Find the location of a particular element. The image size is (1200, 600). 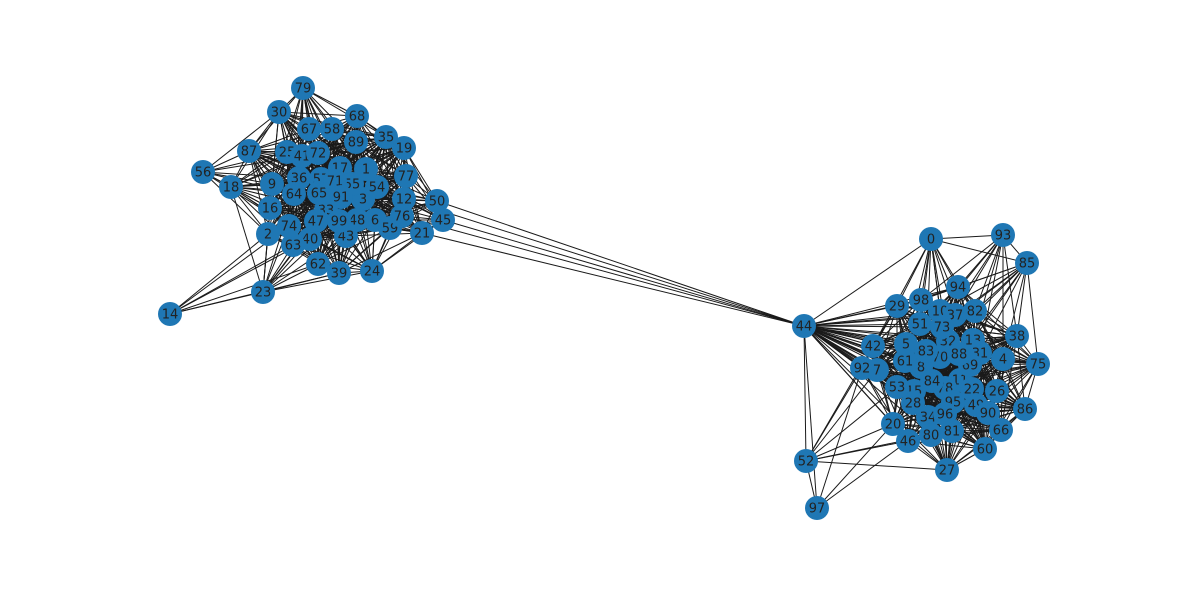

graph-node: 62 is located at coordinates (318, 264).